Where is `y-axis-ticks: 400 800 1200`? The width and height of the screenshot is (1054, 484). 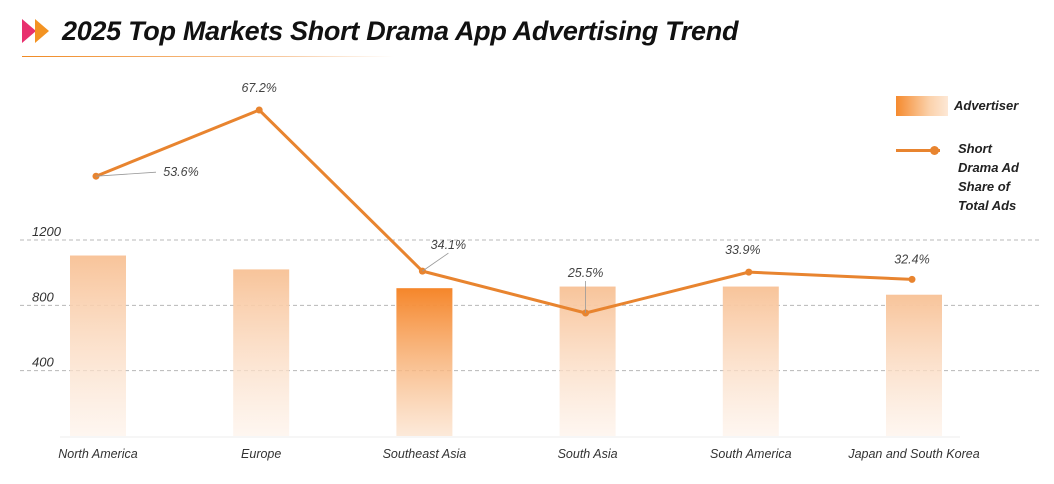
y-axis-ticks: 400 800 1200 is located at coordinates (47, 297).